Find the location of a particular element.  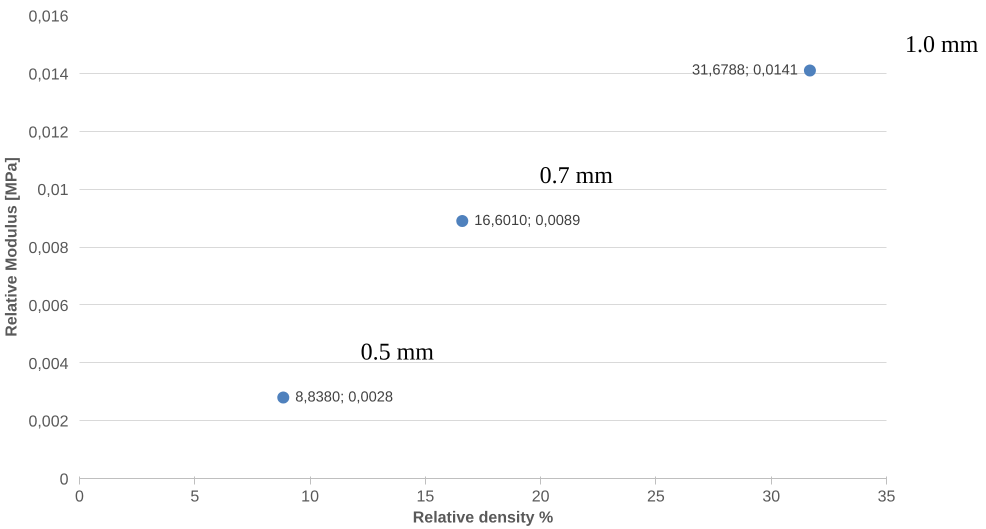

x-axis-title: Relative density % is located at coordinates (483, 518).